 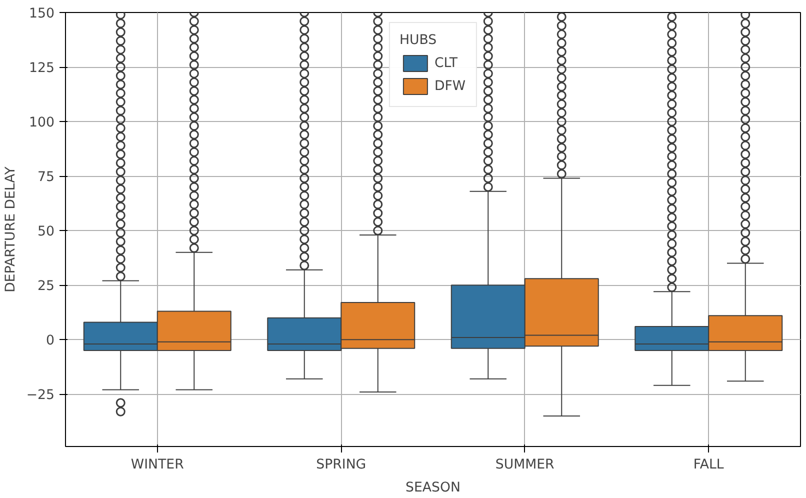 What do you see at coordinates (433, 488) in the screenshot?
I see `x-axis-title: SEASON` at bounding box center [433, 488].